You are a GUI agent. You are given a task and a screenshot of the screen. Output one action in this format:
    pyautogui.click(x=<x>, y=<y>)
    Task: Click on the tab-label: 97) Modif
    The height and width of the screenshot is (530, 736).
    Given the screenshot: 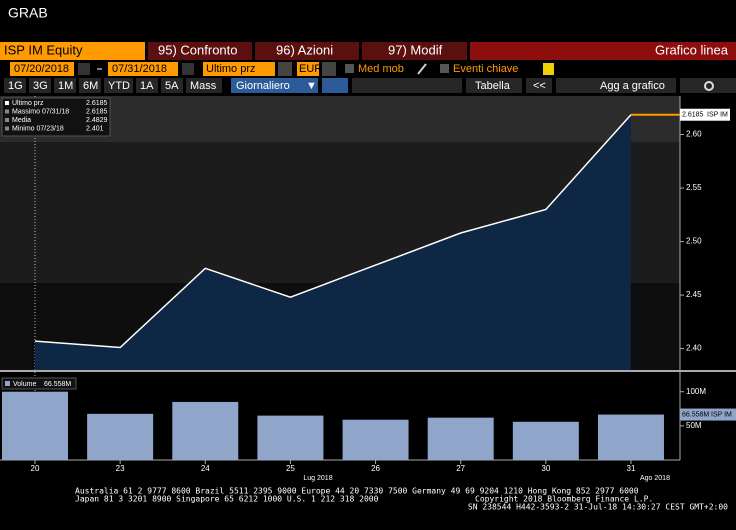 What is the action you would take?
    pyautogui.click(x=415, y=49)
    